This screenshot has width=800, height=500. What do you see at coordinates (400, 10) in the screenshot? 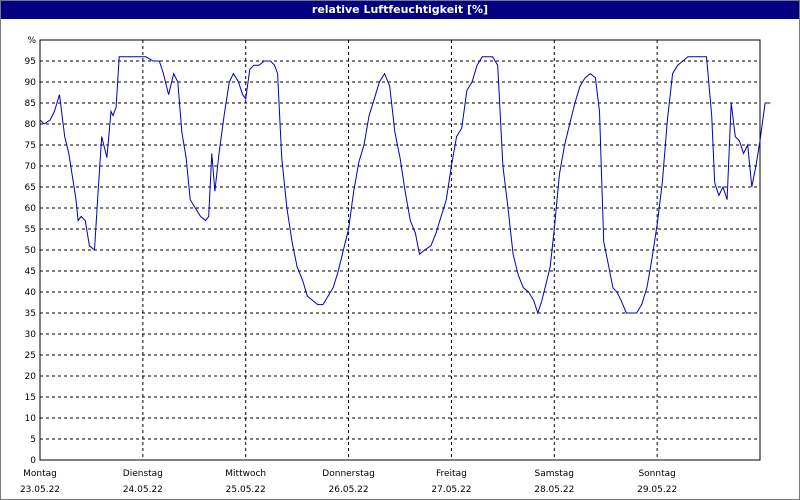
I see `chart-title: relative Luftfeuchtigkeit [%]` at bounding box center [400, 10].